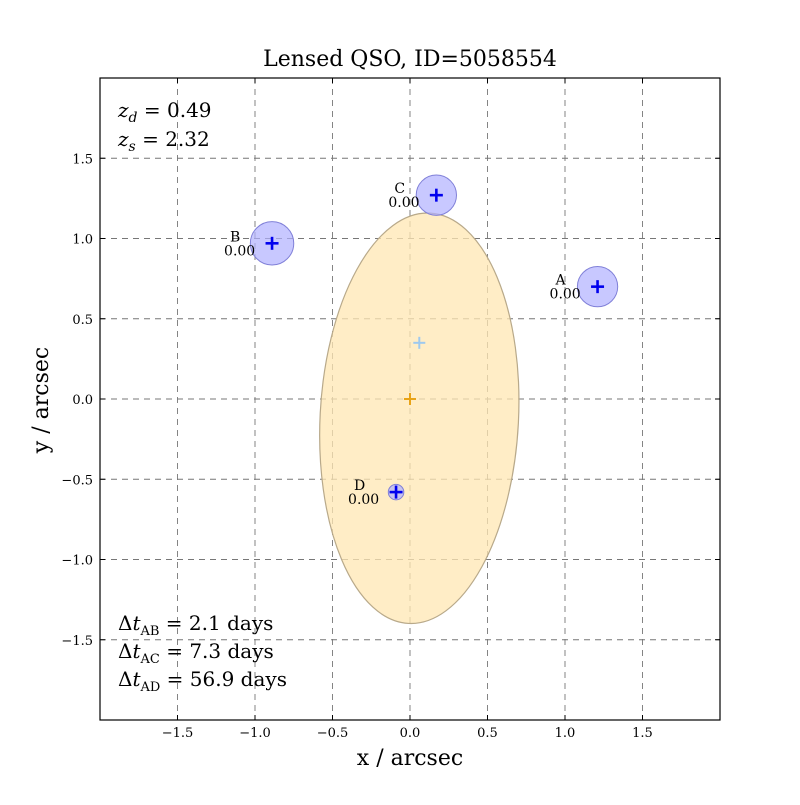 This screenshot has height=805, width=800. Describe the element at coordinates (642, 733) in the screenshot. I see `x-tick-label: 1.5` at that location.